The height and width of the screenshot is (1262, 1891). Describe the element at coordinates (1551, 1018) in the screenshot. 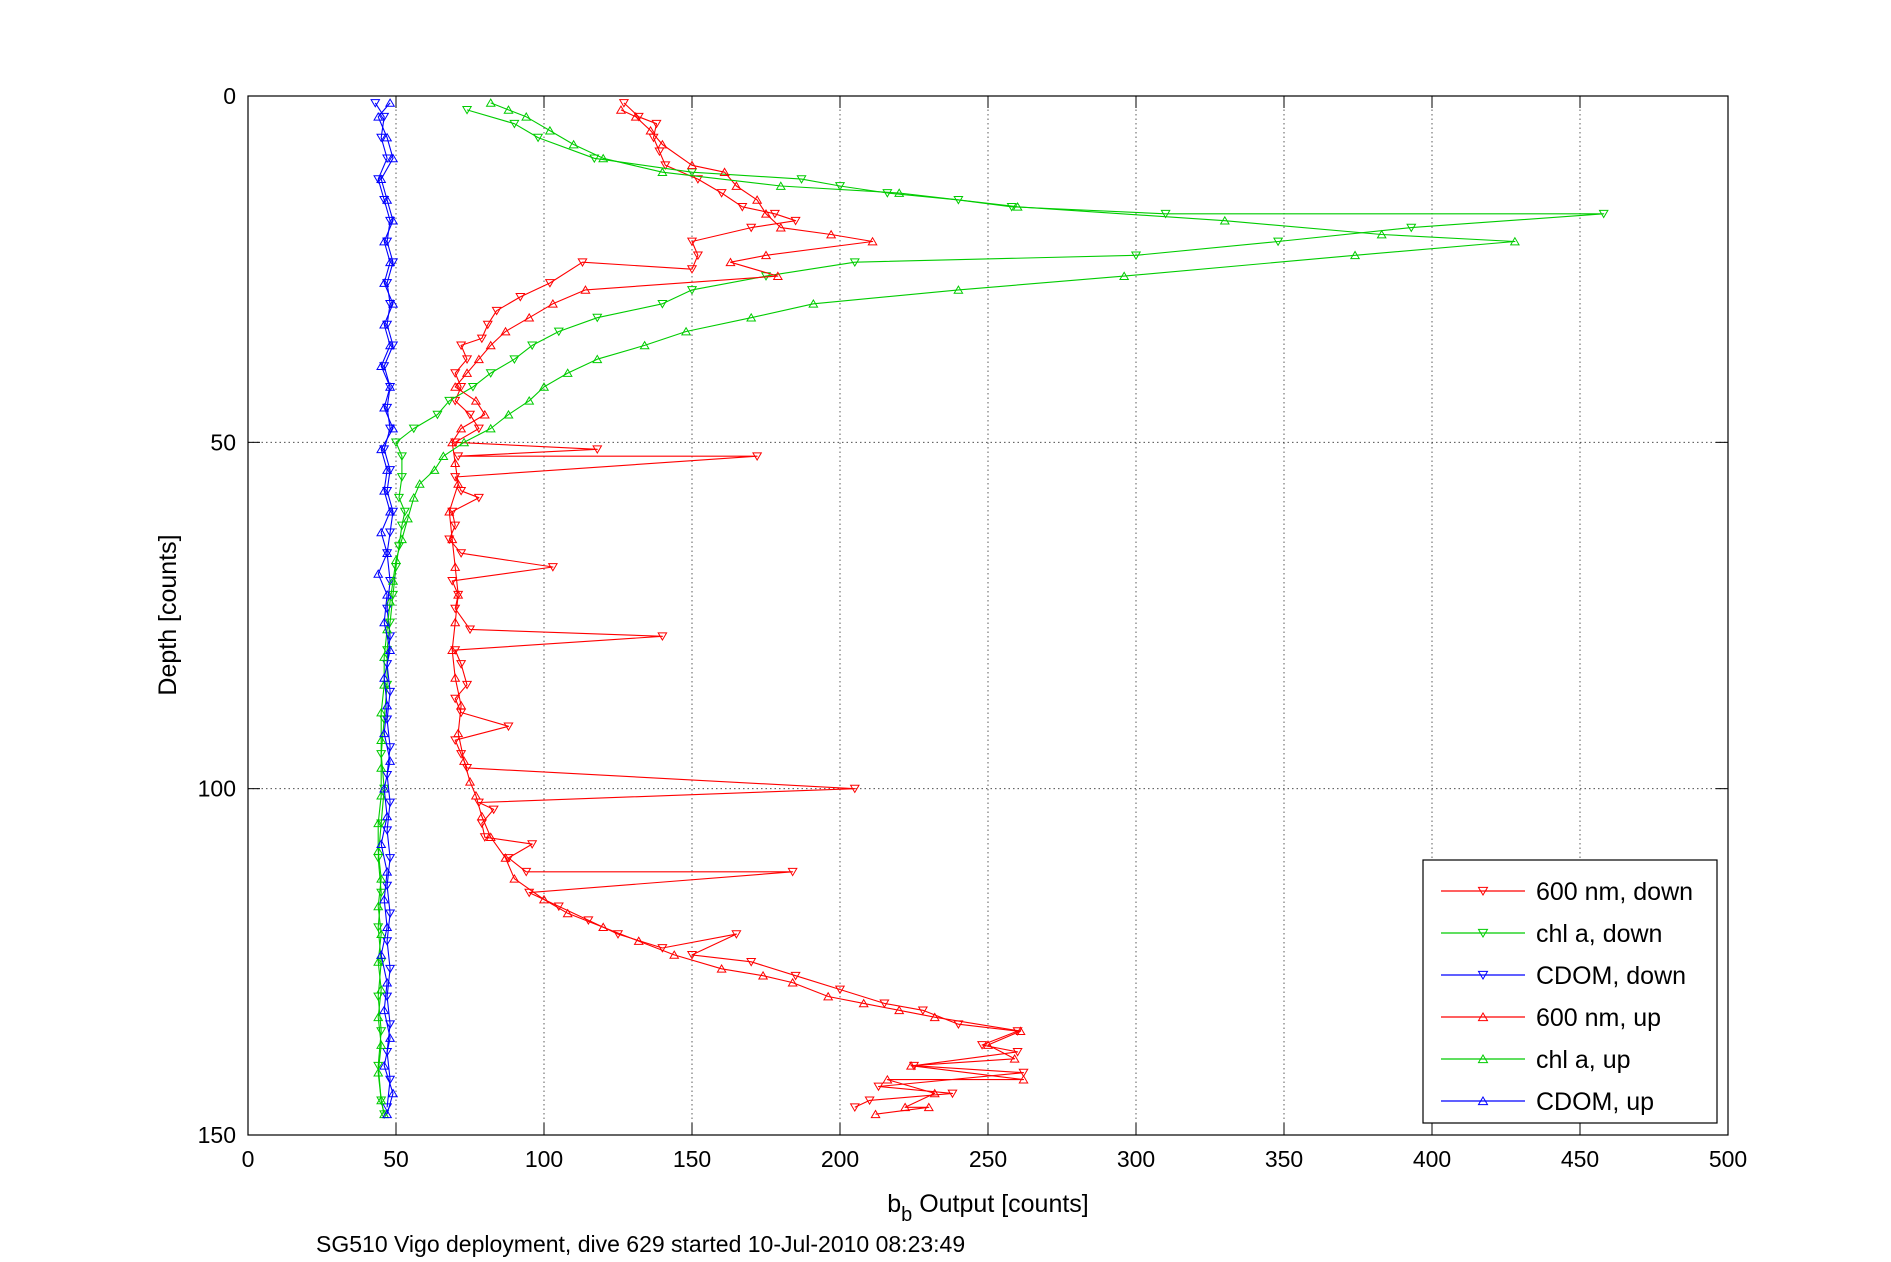

I see `legend-entry: 600 nm, up` at that location.